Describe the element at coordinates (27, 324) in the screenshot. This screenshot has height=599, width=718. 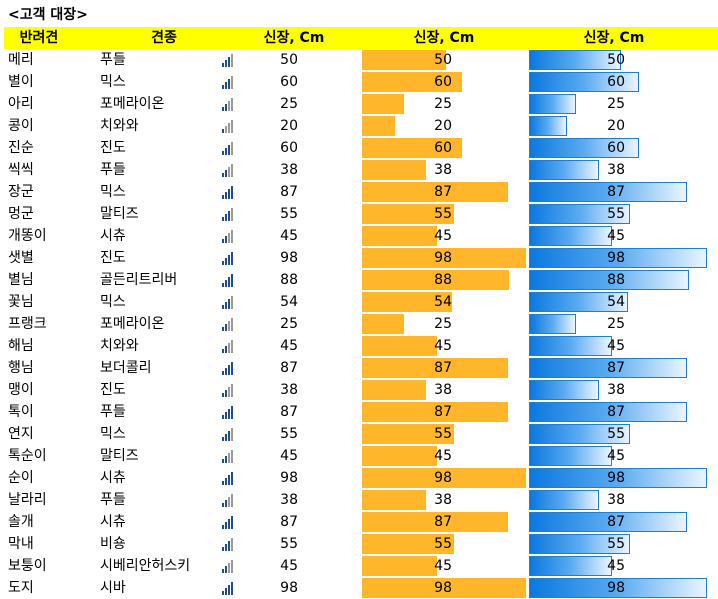
I see `dog-name-cell: 프랭크` at that location.